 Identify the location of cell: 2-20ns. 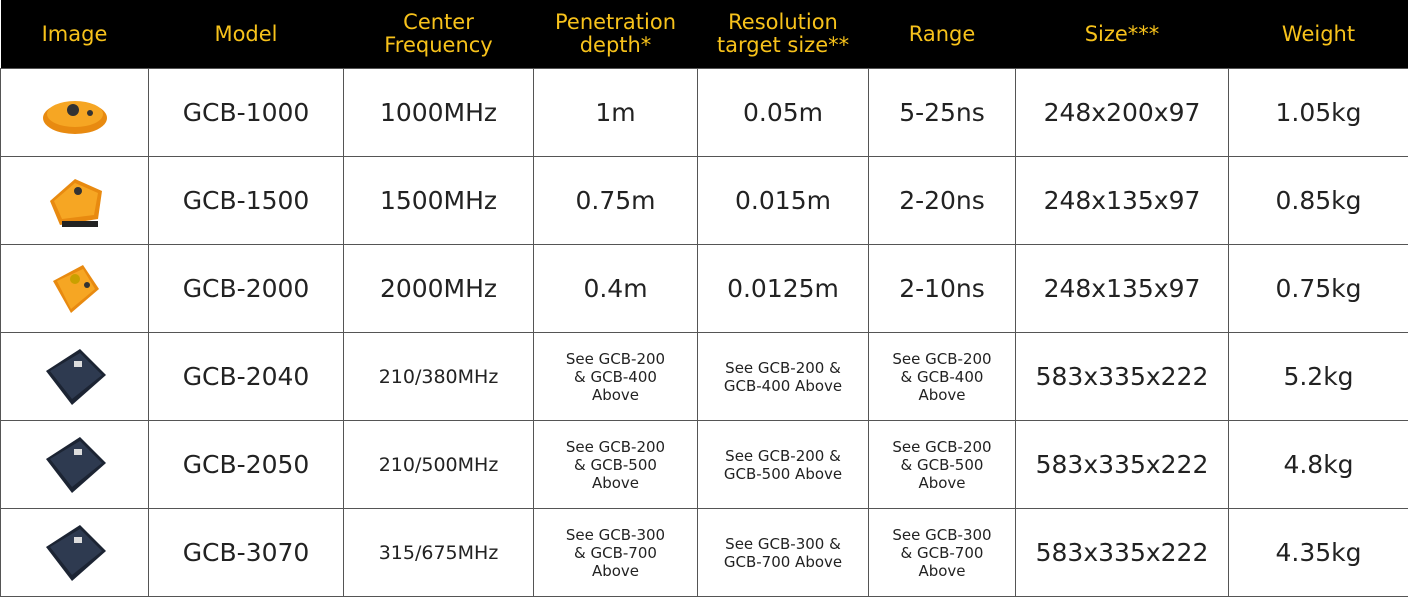
(942, 200).